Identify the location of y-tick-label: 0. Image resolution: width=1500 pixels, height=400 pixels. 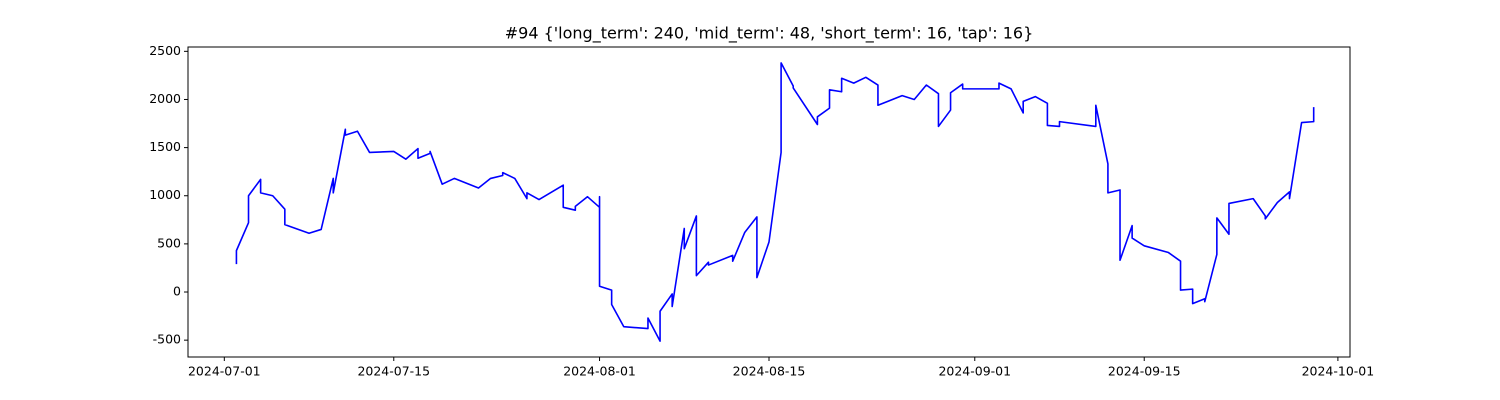
(177, 291).